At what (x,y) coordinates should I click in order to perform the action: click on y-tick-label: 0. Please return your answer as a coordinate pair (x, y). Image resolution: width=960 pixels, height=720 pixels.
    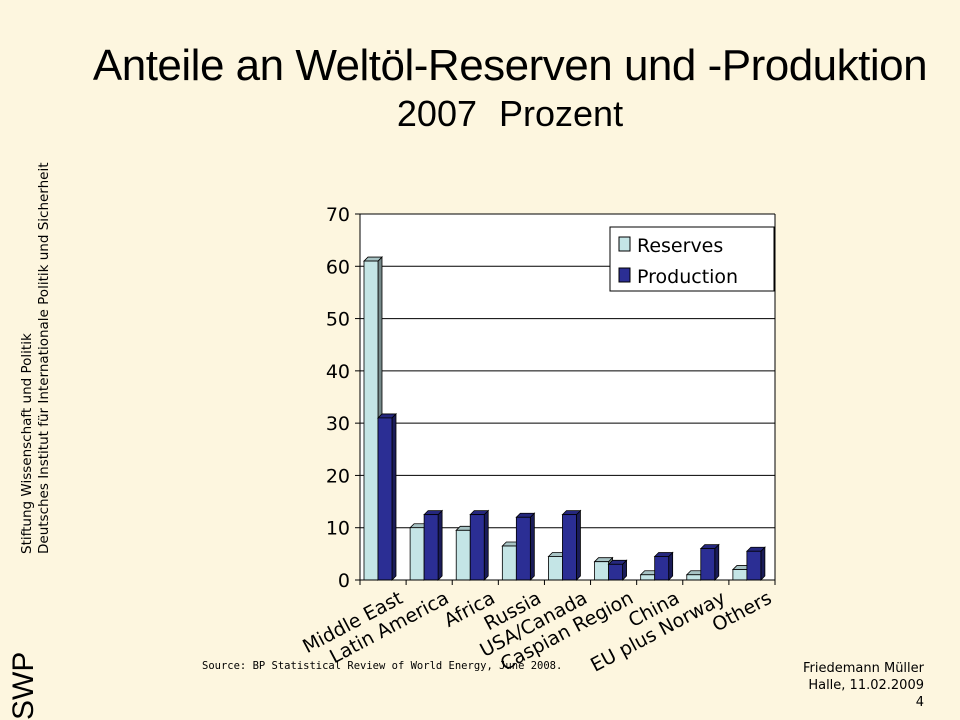
    Looking at the image, I should click on (344, 581).